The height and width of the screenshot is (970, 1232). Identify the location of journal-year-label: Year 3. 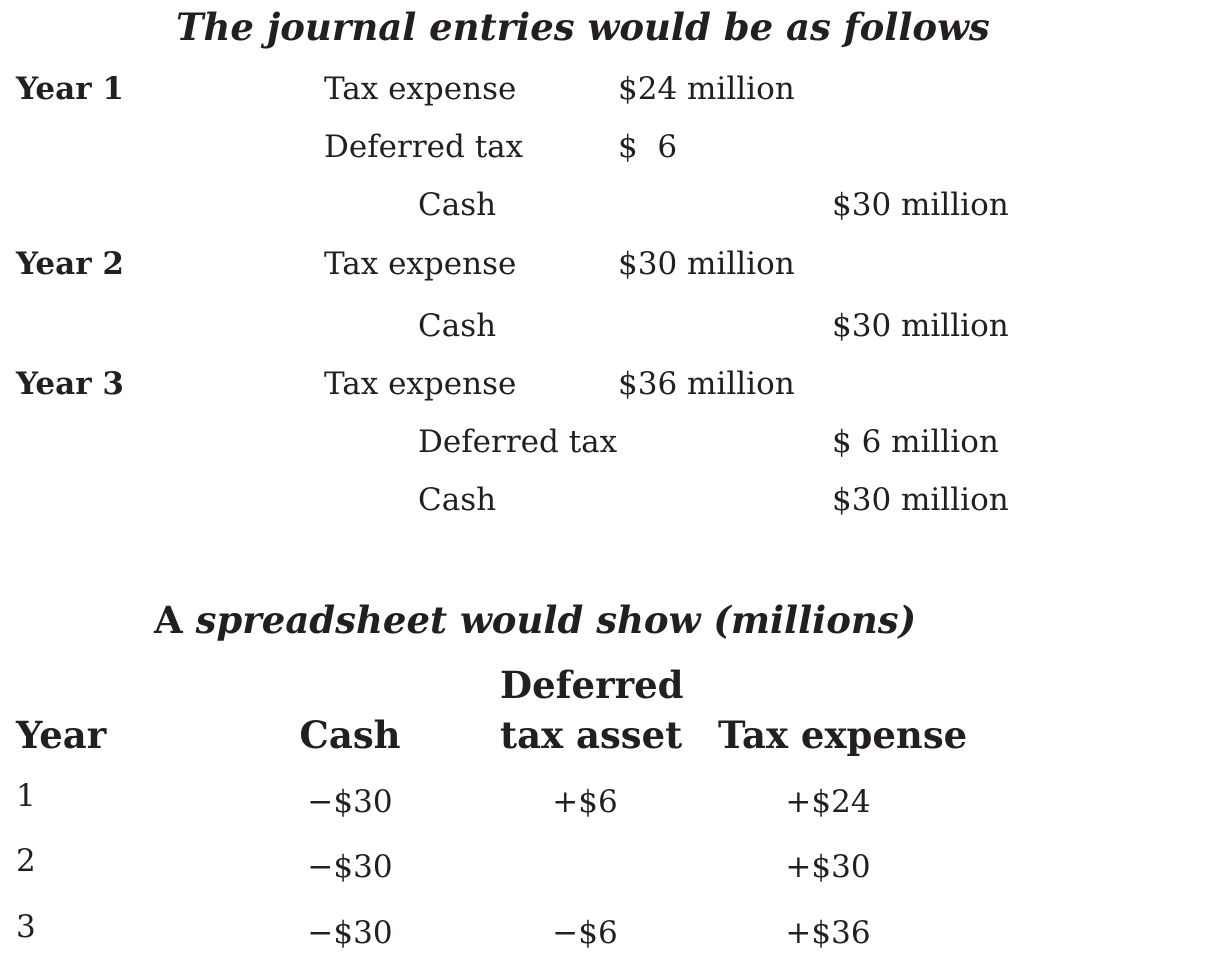
(70, 384).